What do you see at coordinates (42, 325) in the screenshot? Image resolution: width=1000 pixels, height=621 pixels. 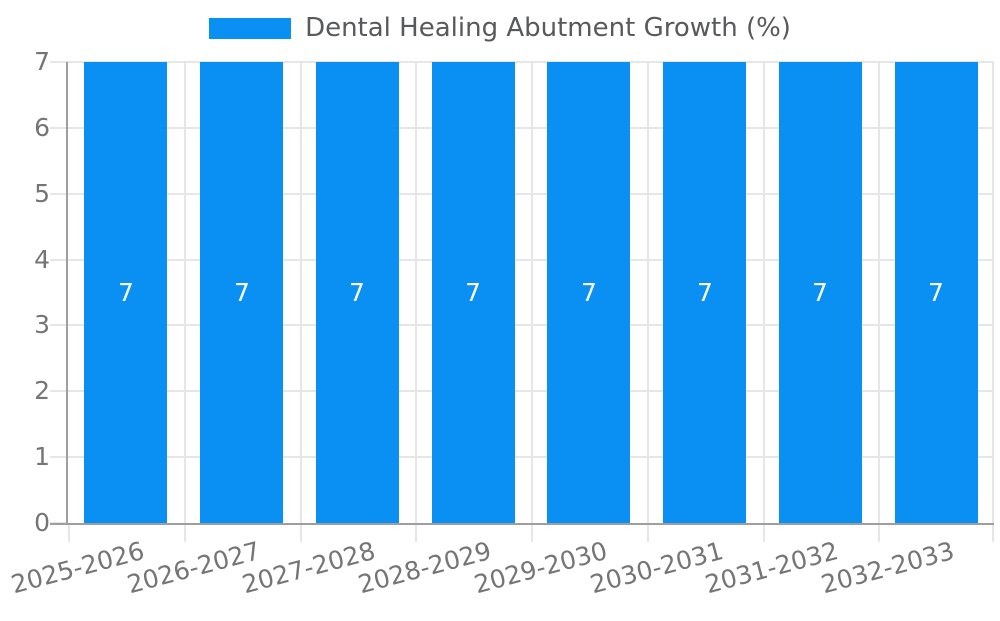 I see `y-tick-label: 3` at bounding box center [42, 325].